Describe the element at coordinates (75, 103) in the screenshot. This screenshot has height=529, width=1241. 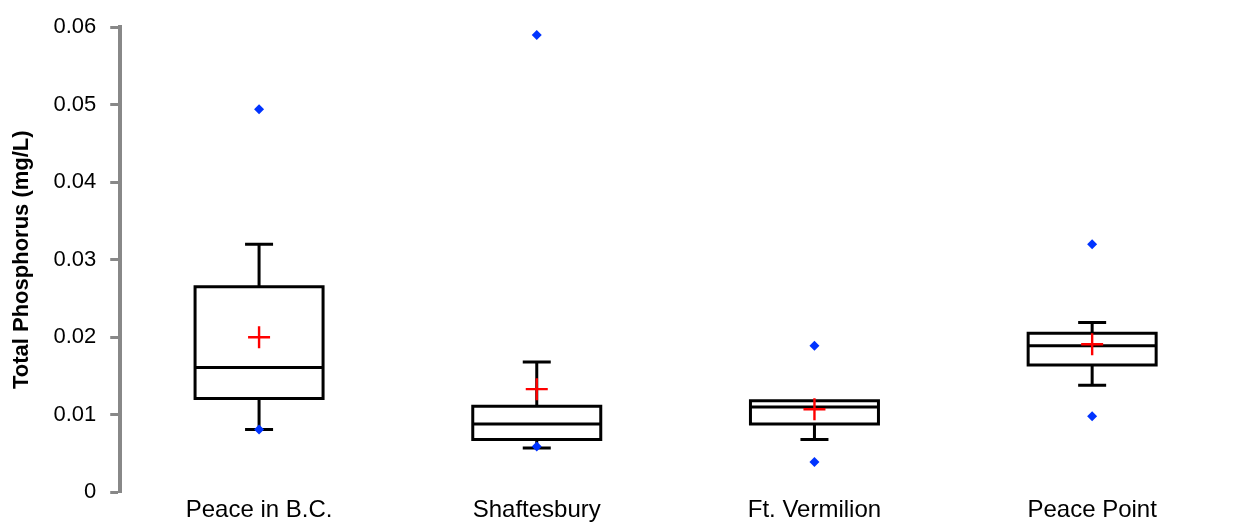
I see `y-tick-label: 0.05` at that location.